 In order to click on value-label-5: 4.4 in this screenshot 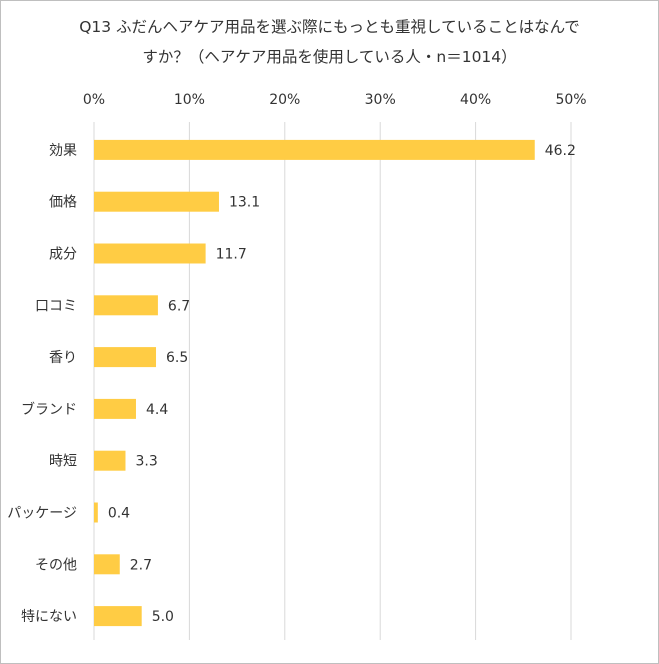, I will do `click(157, 410)`.